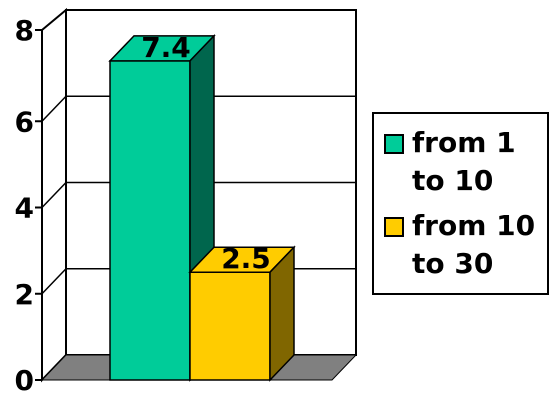 The image size is (560, 396). I want to click on data-label-series-2: 2.5, so click(246, 258).